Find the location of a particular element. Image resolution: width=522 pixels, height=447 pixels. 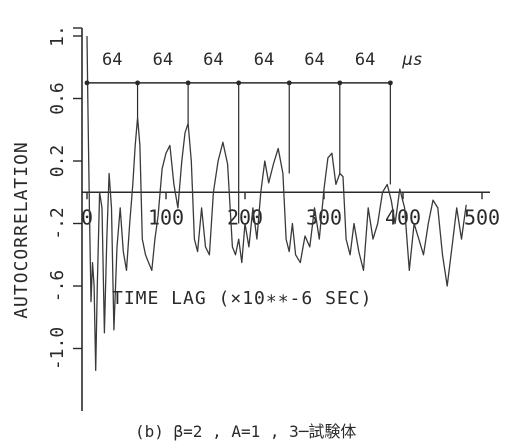

y-tick-label: -.6 is located at coordinates (57, 286).